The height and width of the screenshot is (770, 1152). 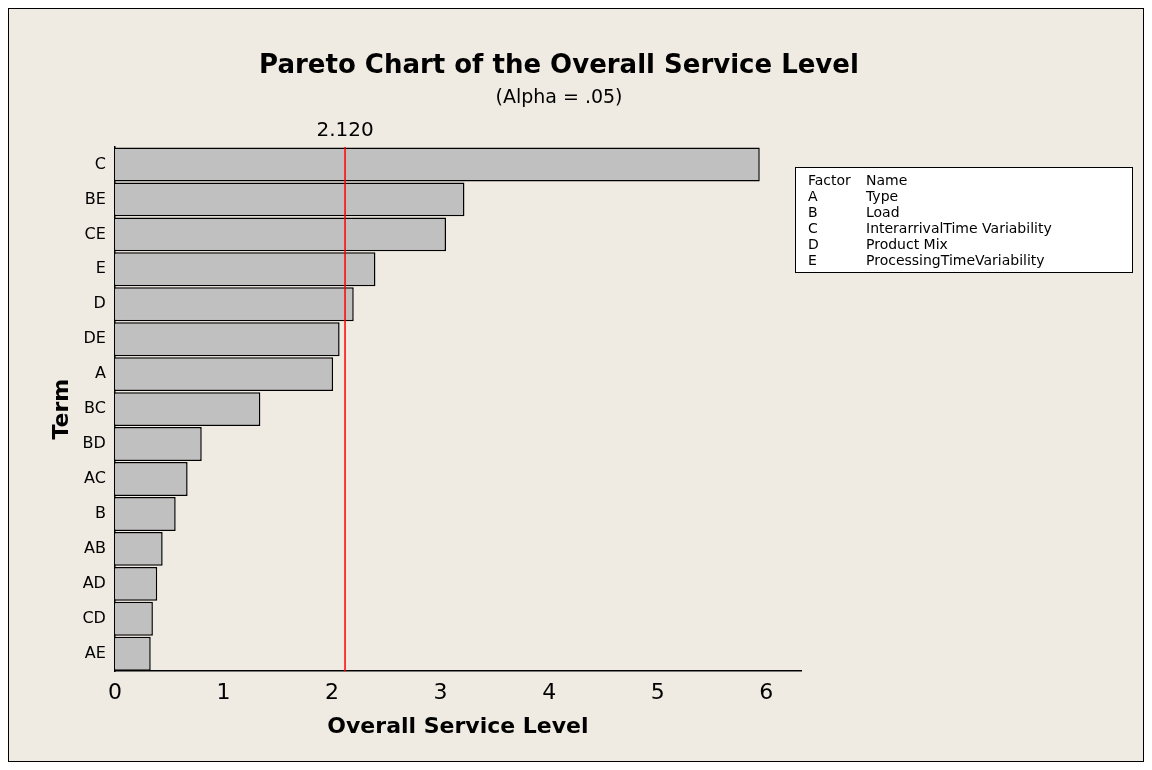 What do you see at coordinates (94, 617) in the screenshot?
I see `y-tick-label: CD` at bounding box center [94, 617].